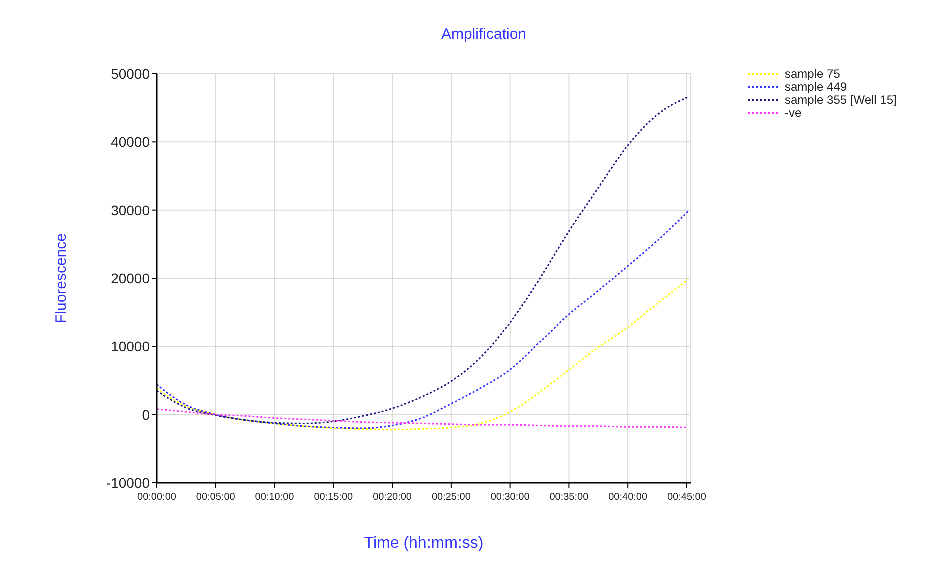  I want to click on x-tick-label: 00:20:00, so click(392, 497).